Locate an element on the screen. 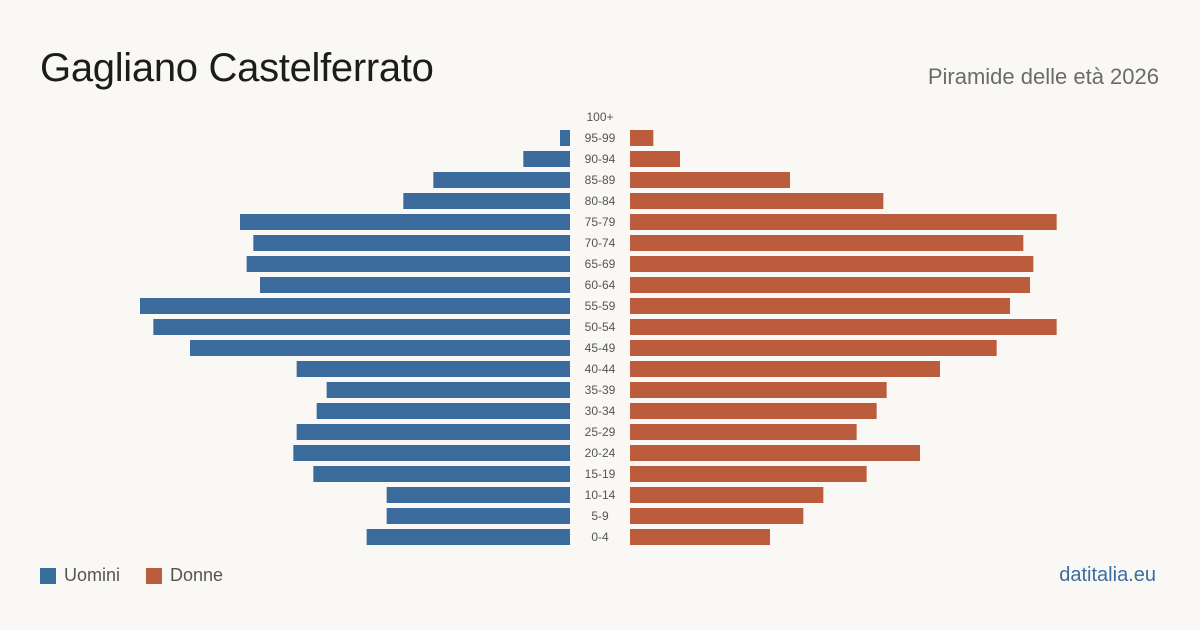 This screenshot has height=630, width=1200. age-label-60-64: 60-64 is located at coordinates (600, 285).